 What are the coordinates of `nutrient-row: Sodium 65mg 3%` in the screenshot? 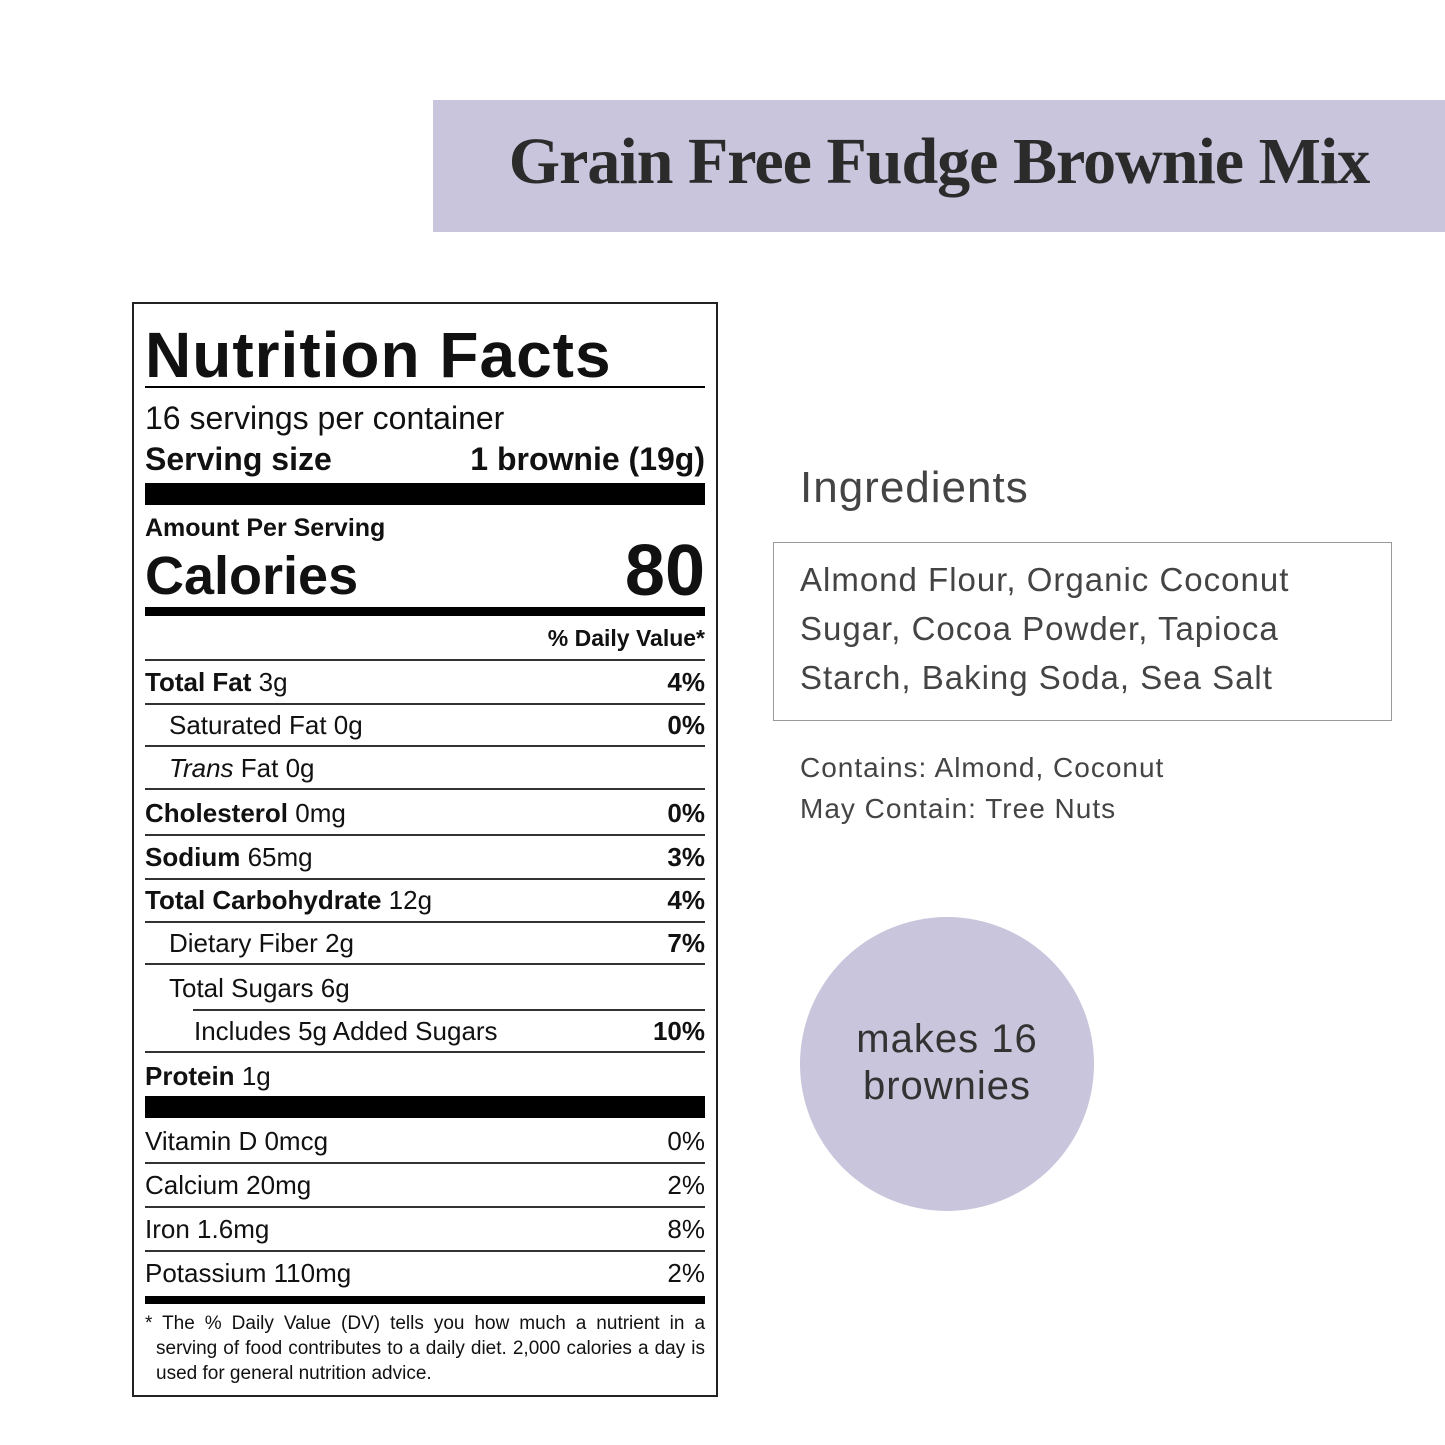 It's located at (425, 858).